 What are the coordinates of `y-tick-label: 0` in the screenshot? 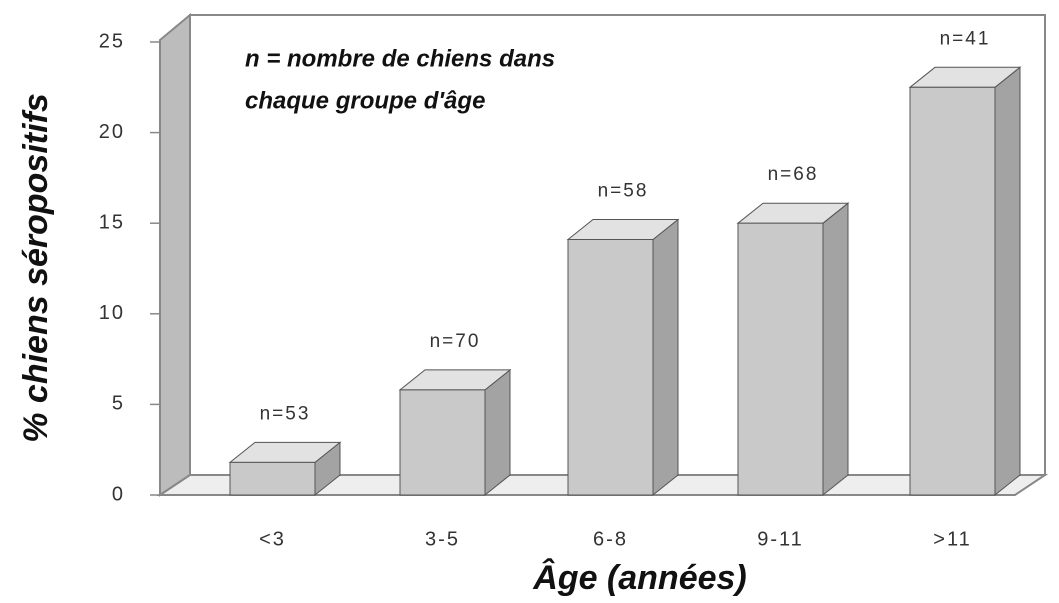 It's located at (118, 494).